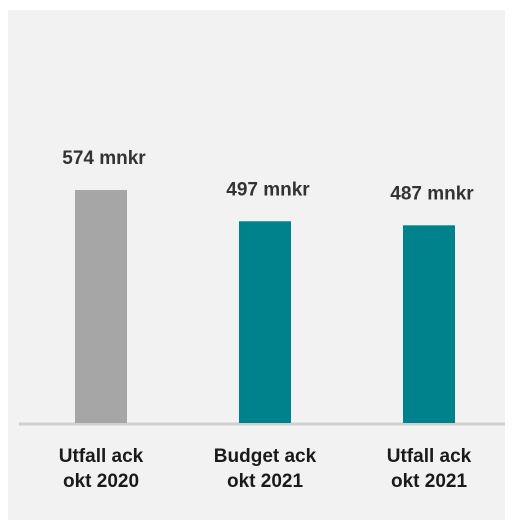 The image size is (513, 529). I want to click on category-label-3: Utfall ack okt 2021, so click(429, 469).